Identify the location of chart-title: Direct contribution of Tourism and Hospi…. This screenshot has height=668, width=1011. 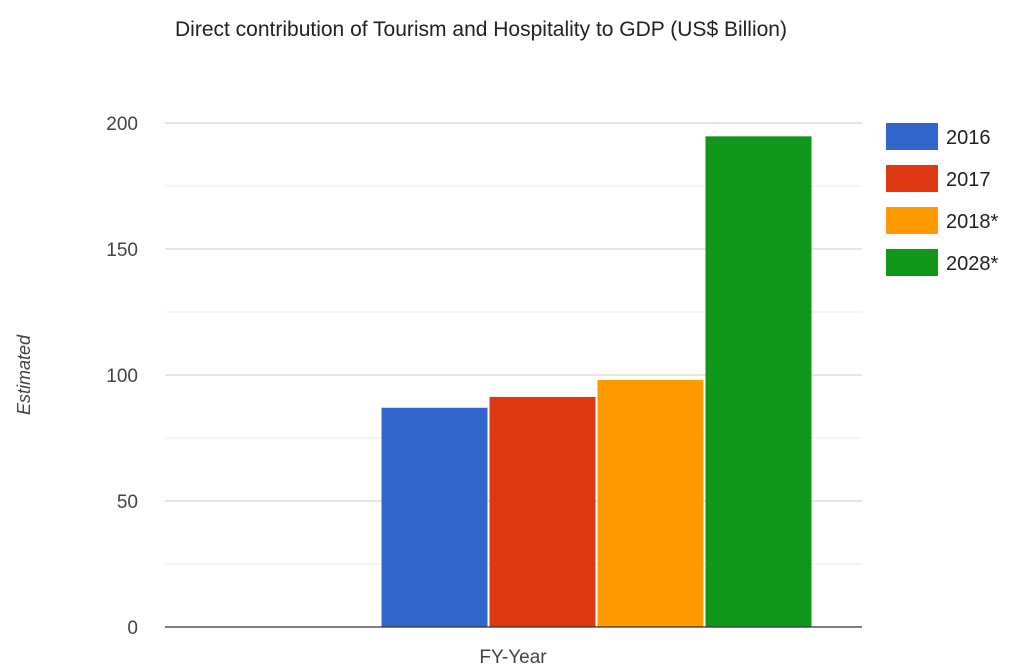
(481, 29).